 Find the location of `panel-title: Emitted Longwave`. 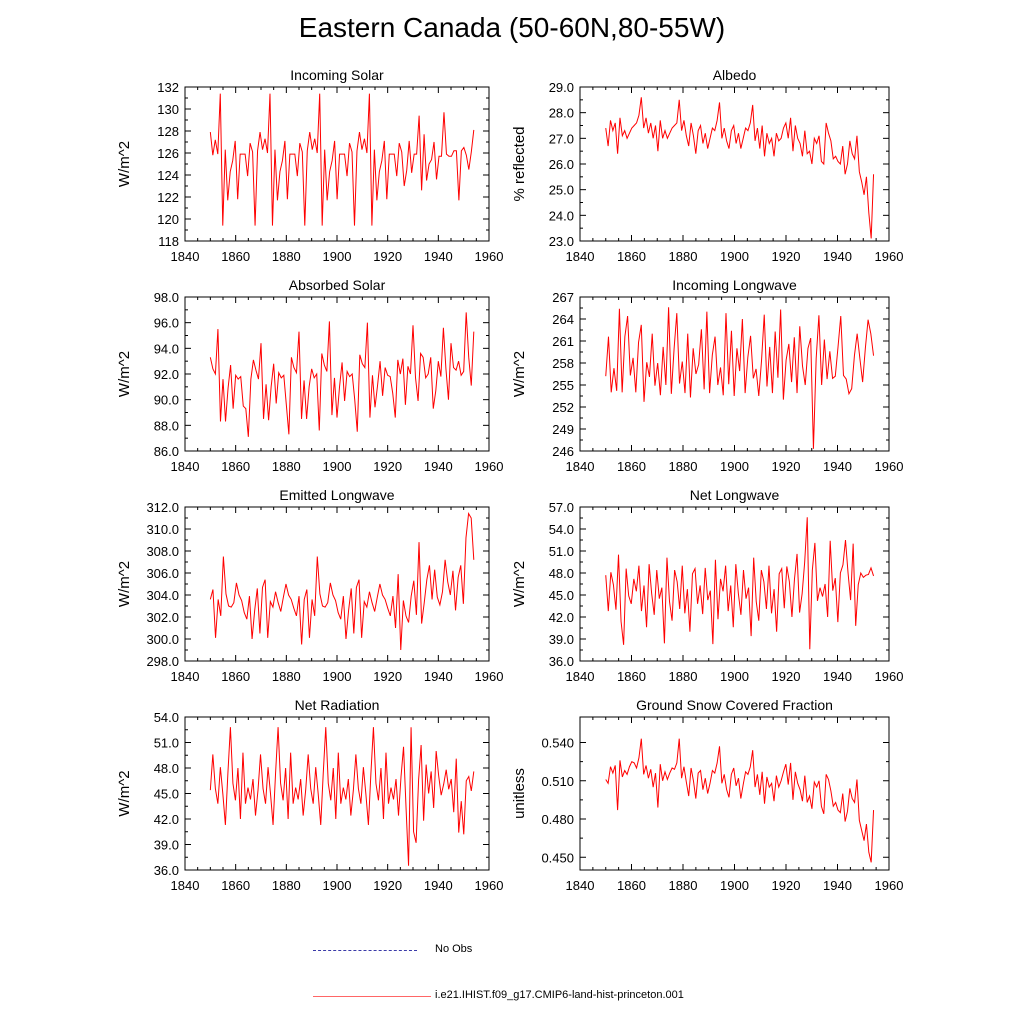

panel-title: Emitted Longwave is located at coordinates (336, 495).